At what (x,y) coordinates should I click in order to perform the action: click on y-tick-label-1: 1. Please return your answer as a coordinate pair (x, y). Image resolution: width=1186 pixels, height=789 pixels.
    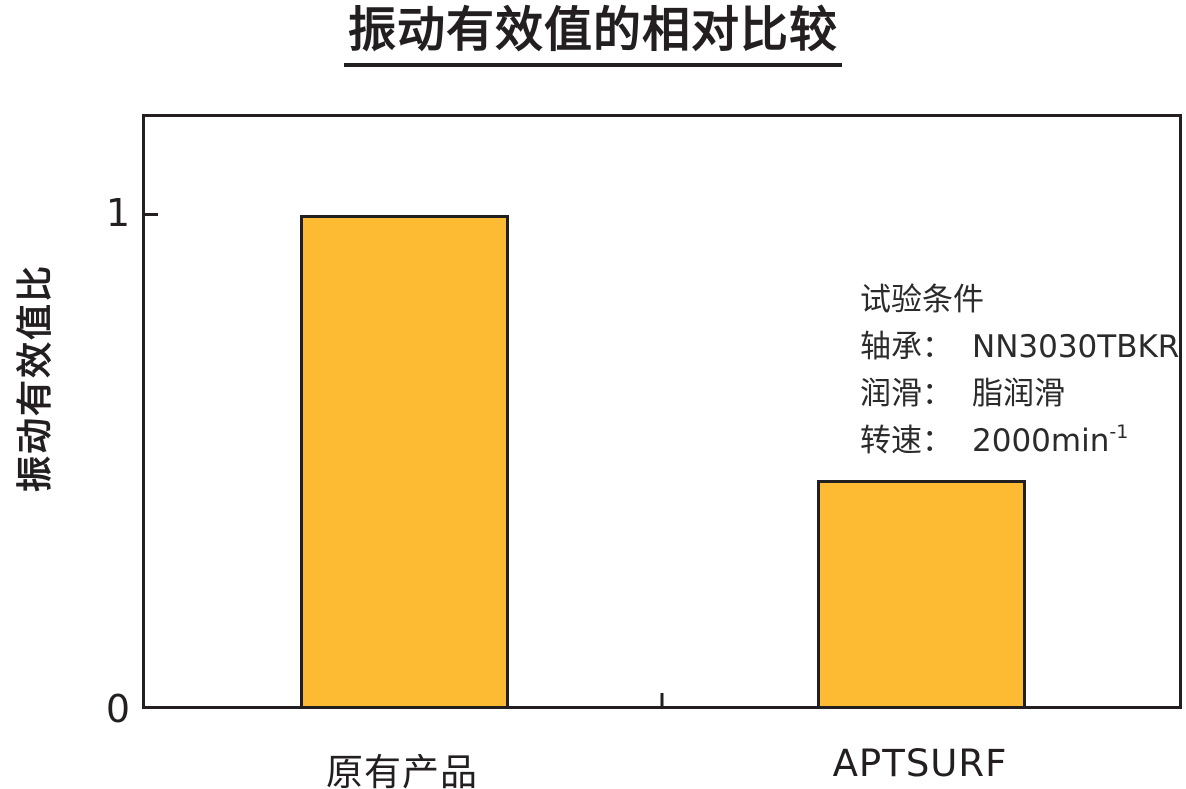
    Looking at the image, I should click on (117, 213).